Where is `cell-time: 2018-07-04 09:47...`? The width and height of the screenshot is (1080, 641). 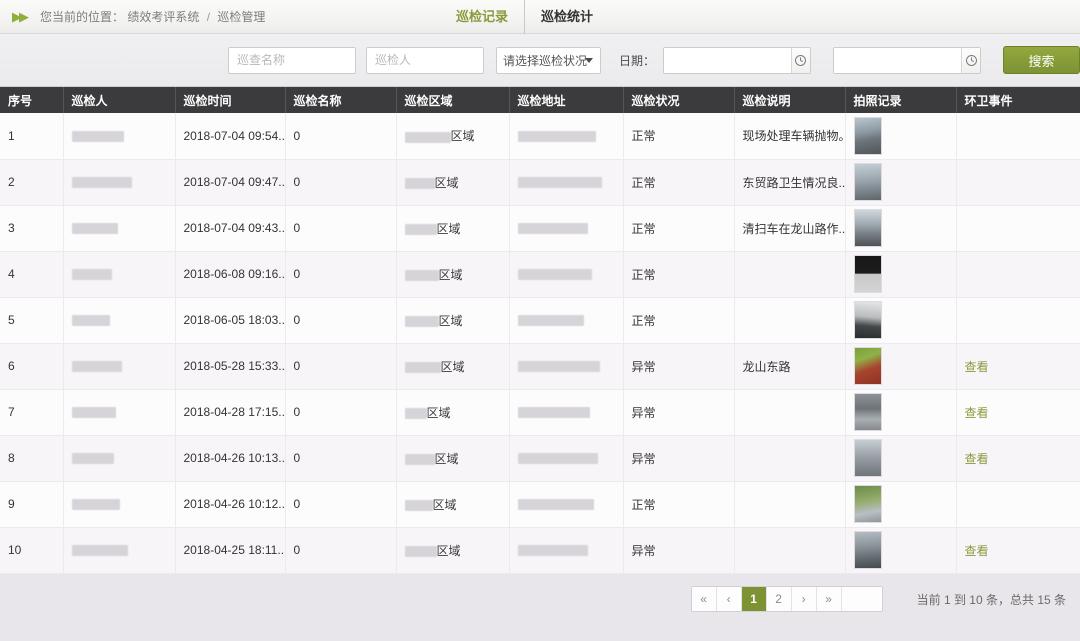
cell-time: 2018-07-04 09:47... is located at coordinates (230, 182).